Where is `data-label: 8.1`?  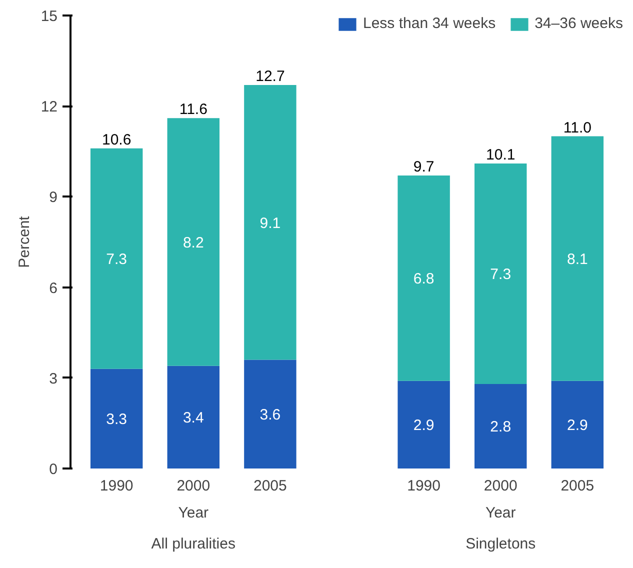 data-label: 8.1 is located at coordinates (577, 259).